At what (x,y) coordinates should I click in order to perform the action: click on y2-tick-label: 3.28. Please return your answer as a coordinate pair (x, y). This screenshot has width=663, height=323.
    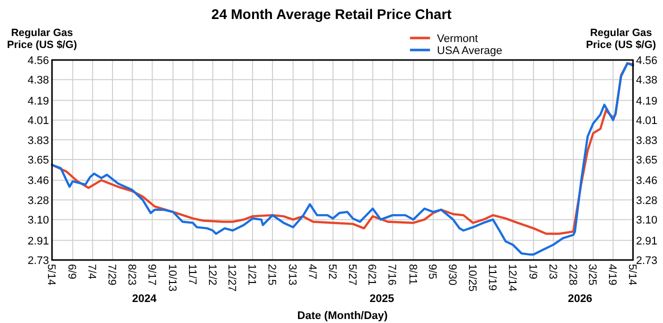
    Looking at the image, I should click on (647, 200).